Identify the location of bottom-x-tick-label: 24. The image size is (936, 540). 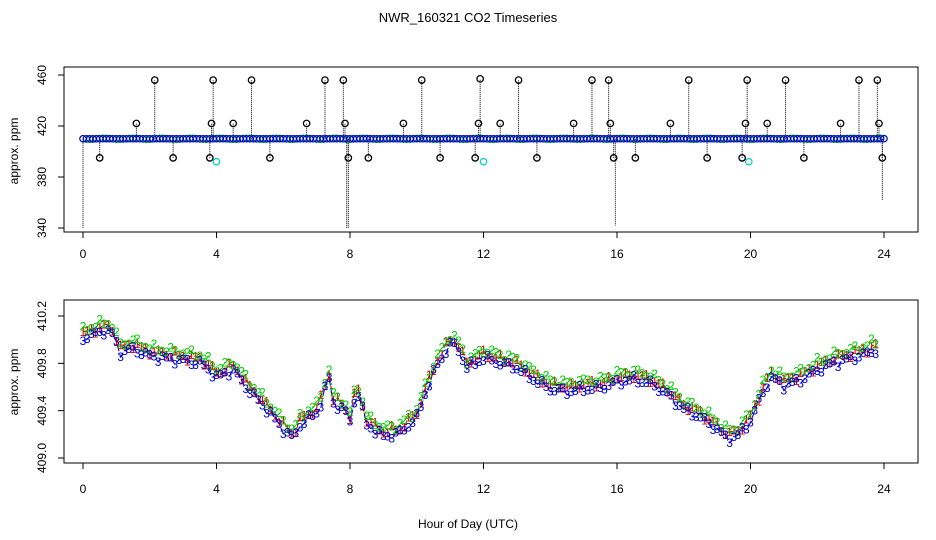
(884, 489).